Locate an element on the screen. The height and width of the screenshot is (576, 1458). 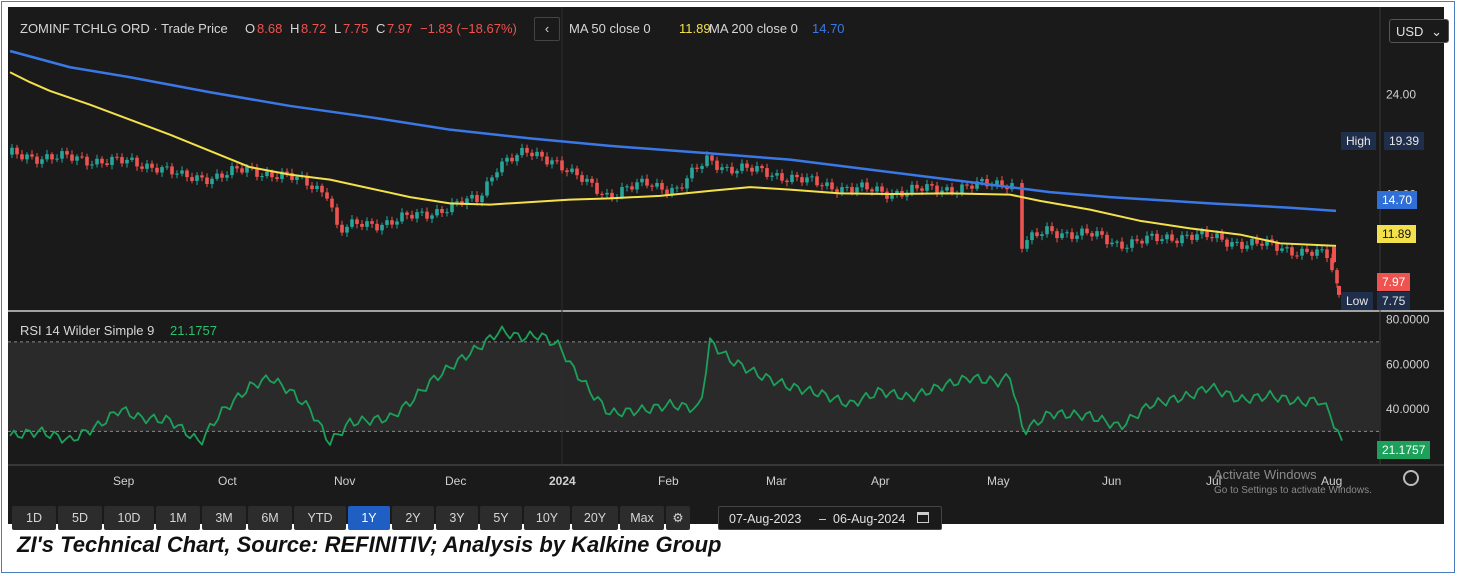
range-button-5y: 5Y is located at coordinates (501, 518).